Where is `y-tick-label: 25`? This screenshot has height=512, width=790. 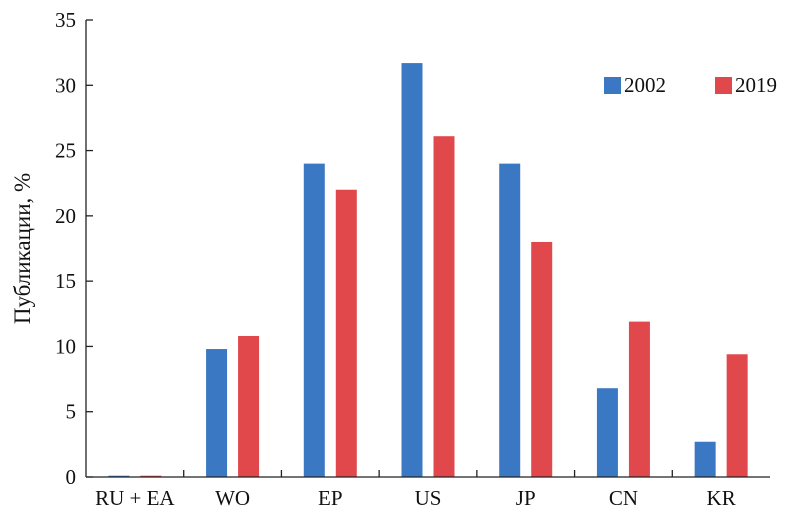
y-tick-label: 25 is located at coordinates (65, 151).